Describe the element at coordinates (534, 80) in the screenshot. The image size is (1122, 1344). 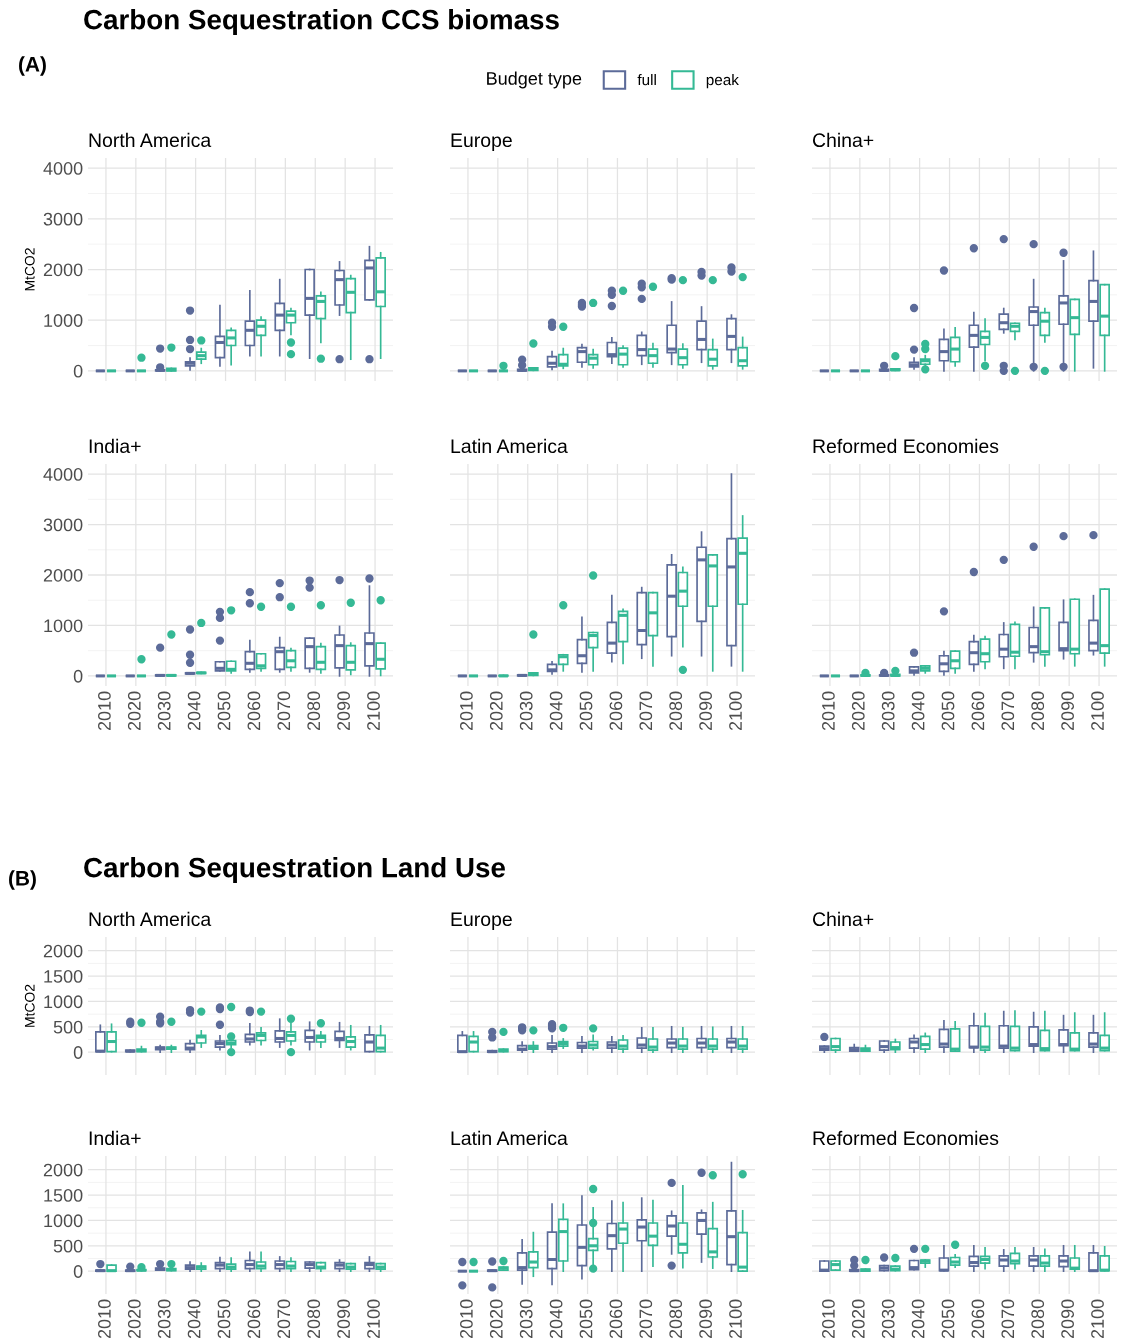
I see `legend-title: Budget type` at that location.